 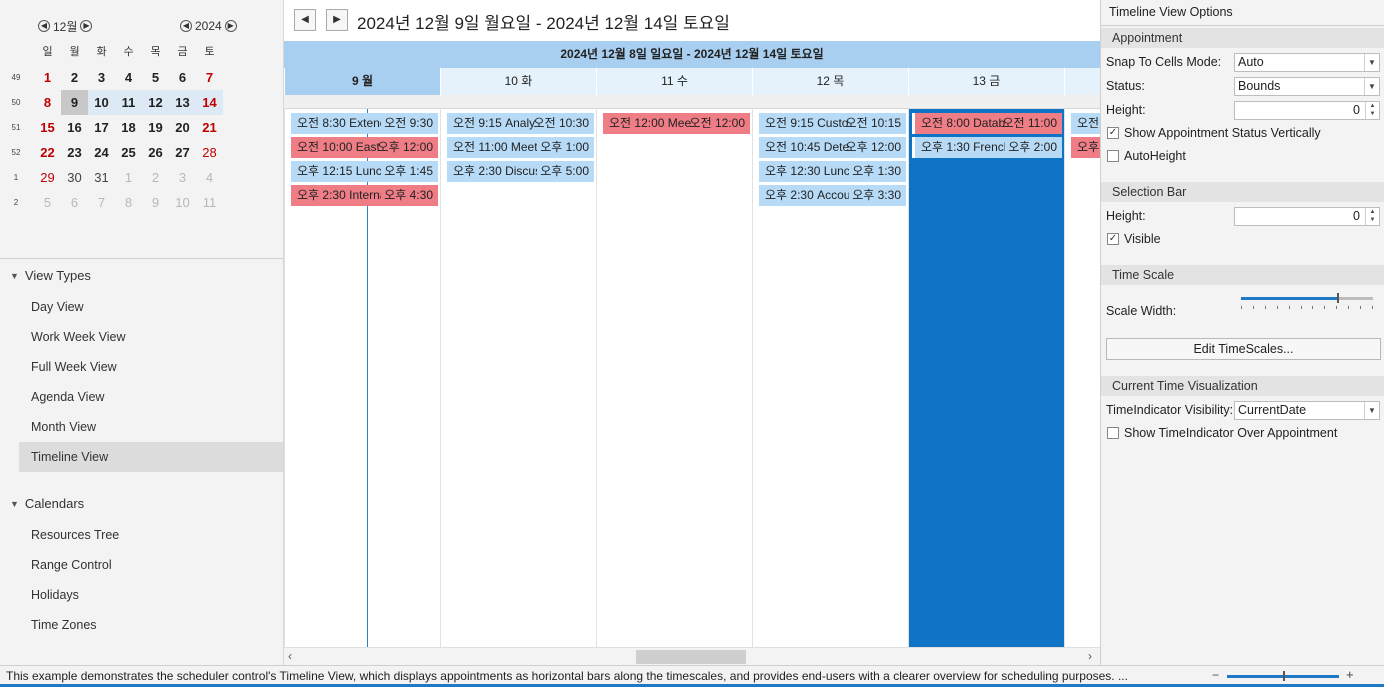 I want to click on calendar-day-other-month: 2, so click(x=155, y=177).